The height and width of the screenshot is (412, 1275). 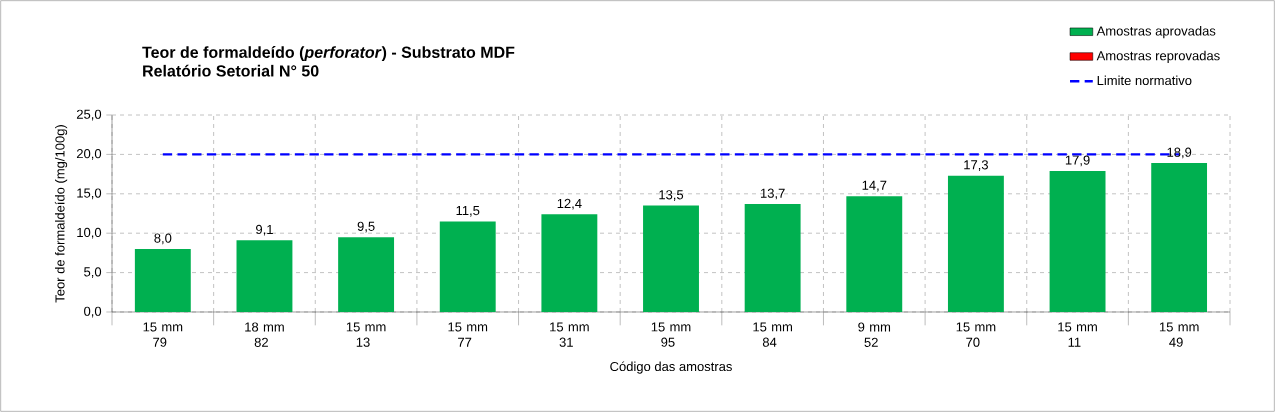 What do you see at coordinates (671, 367) in the screenshot?
I see `x-axis-title: Código das amostras` at bounding box center [671, 367].